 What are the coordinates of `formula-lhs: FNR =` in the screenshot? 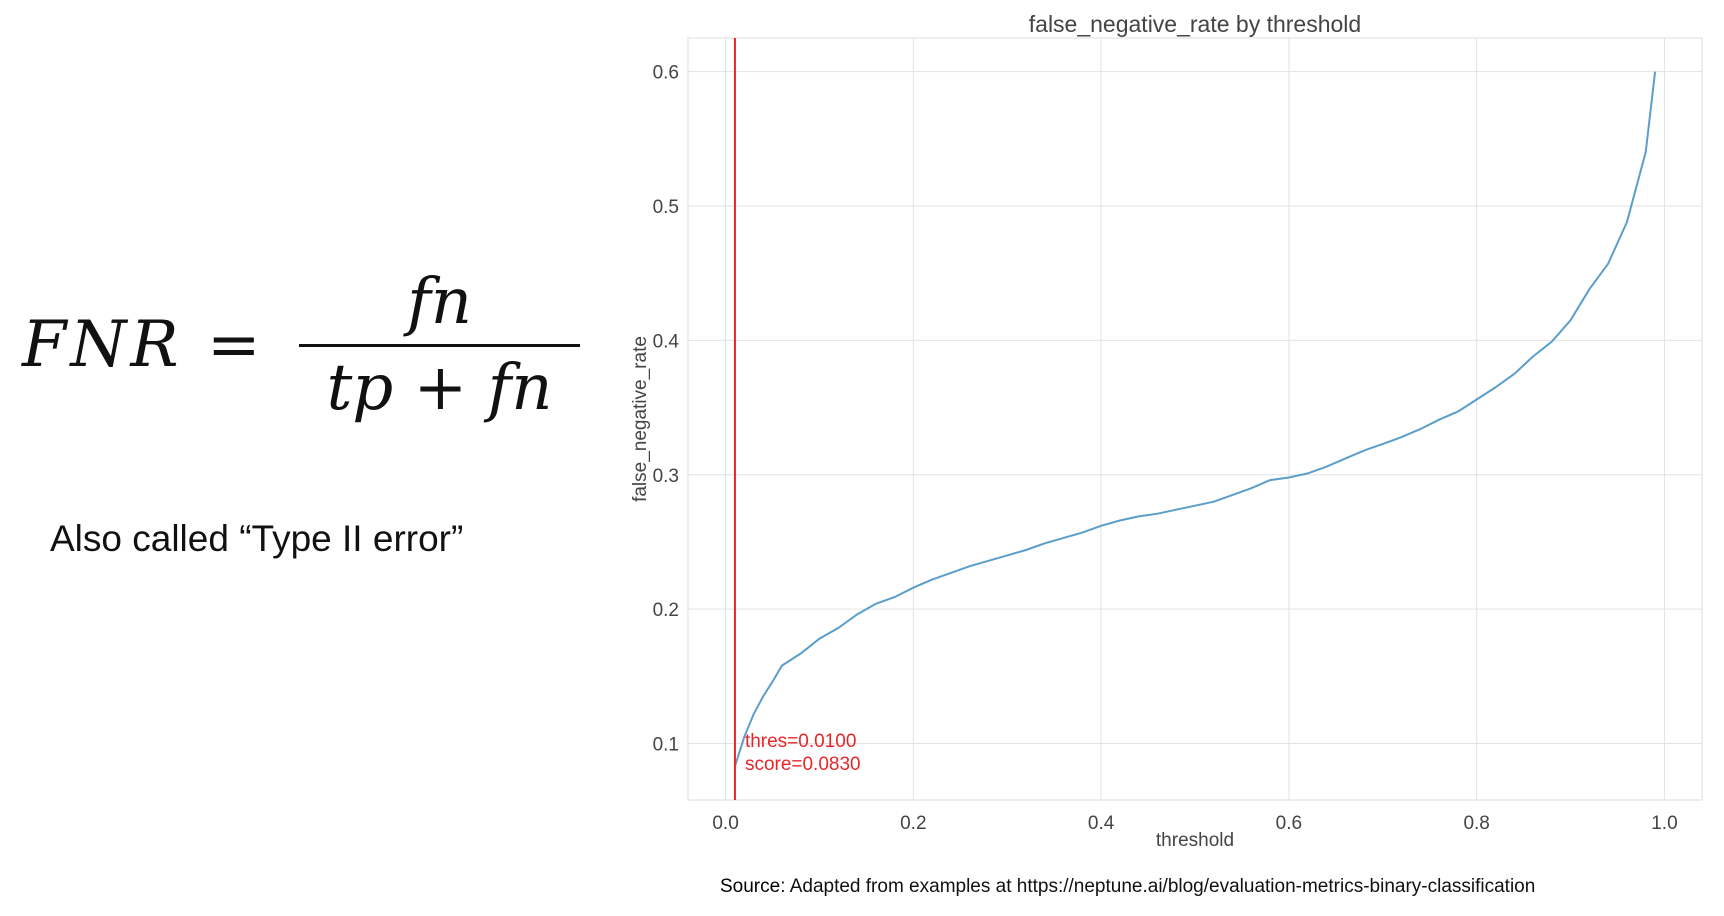 It's located at (143, 345).